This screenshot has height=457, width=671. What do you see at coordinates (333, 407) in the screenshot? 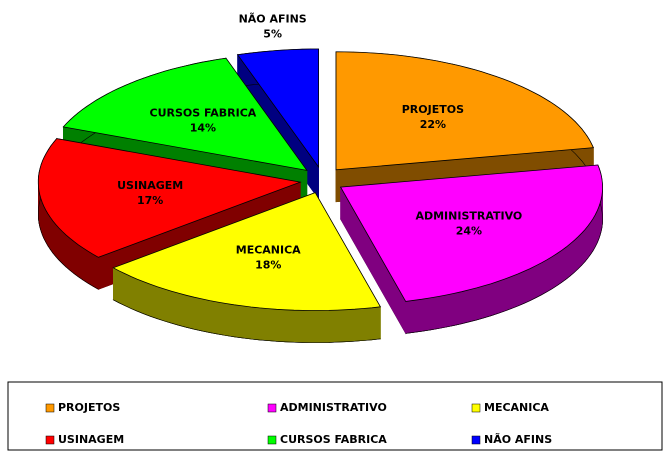
I see `legend-label: ADMINISTRATIVO` at bounding box center [333, 407].